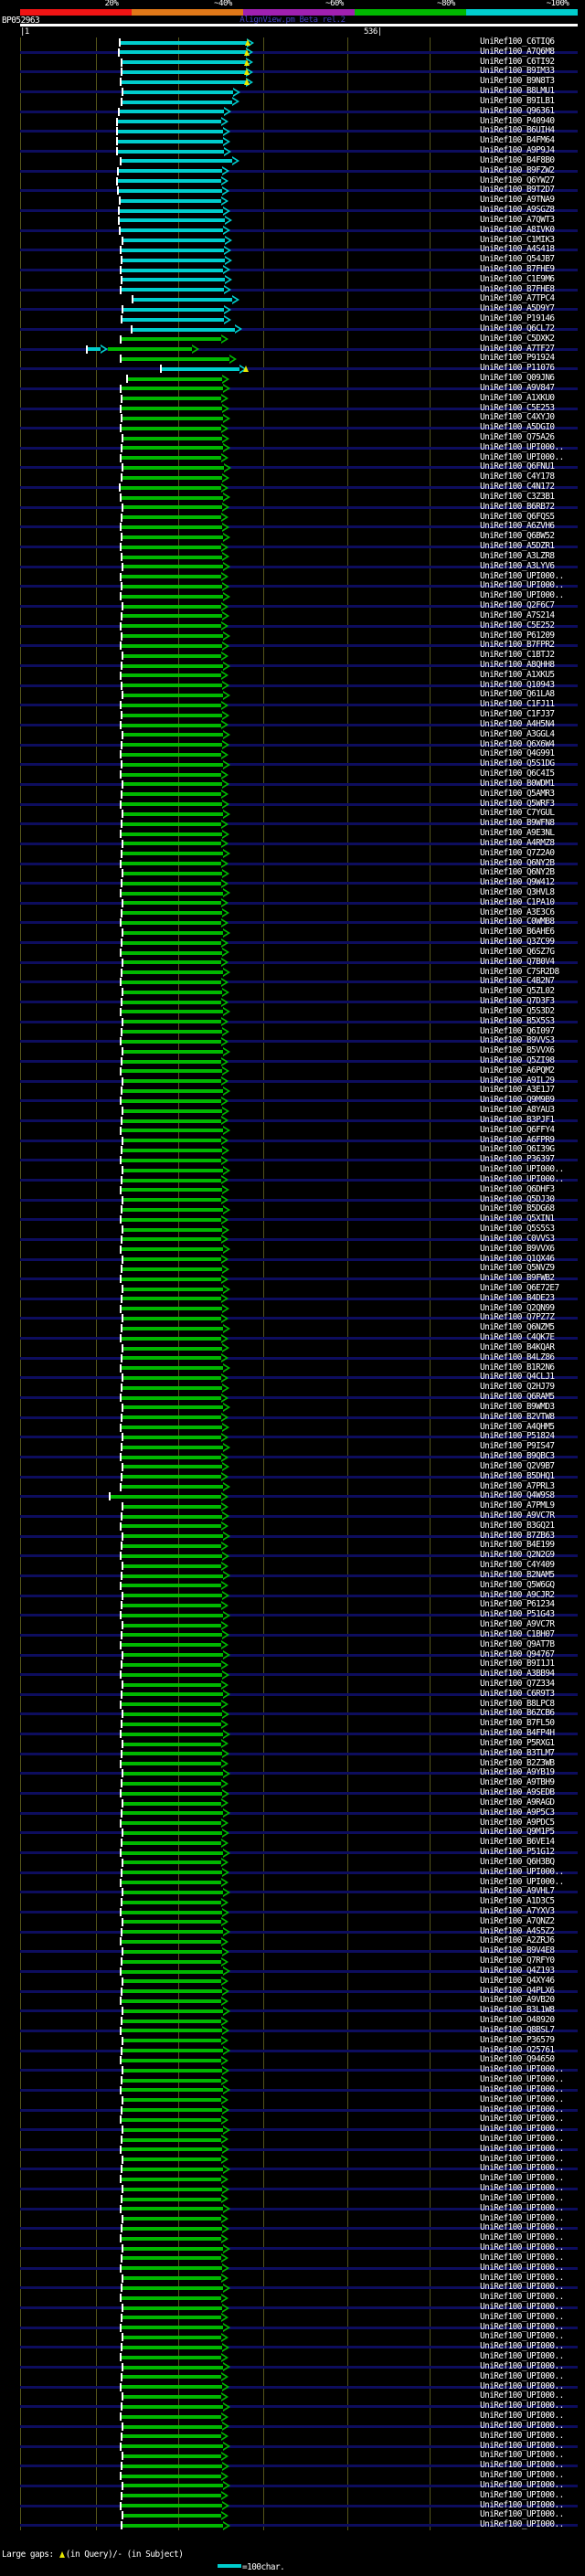 The height and width of the screenshot is (2576, 585). I want to click on subject-label: UniRef100_Q2V9B7, so click(517, 1465).